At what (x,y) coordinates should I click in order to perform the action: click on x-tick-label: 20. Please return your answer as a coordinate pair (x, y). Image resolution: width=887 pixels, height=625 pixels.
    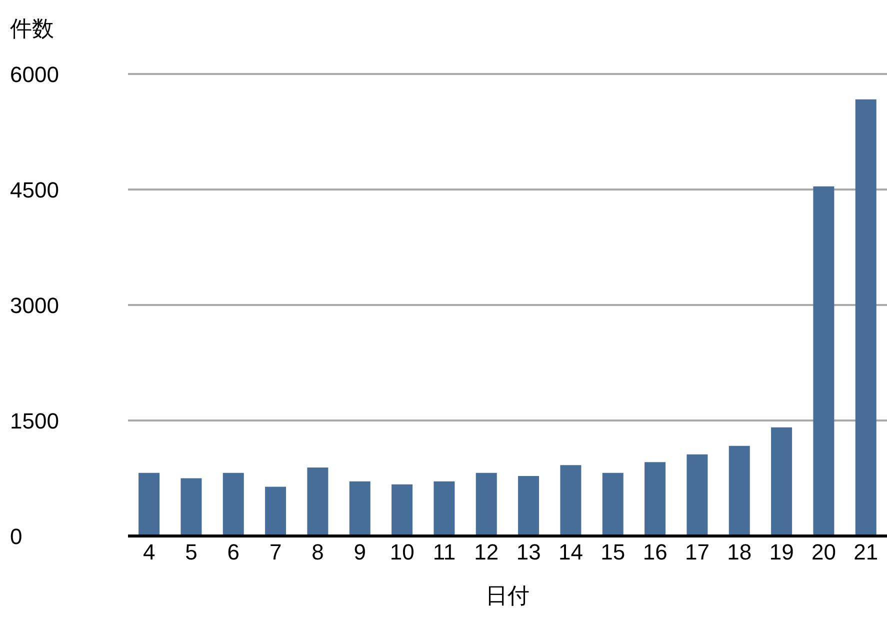
    Looking at the image, I should click on (824, 552).